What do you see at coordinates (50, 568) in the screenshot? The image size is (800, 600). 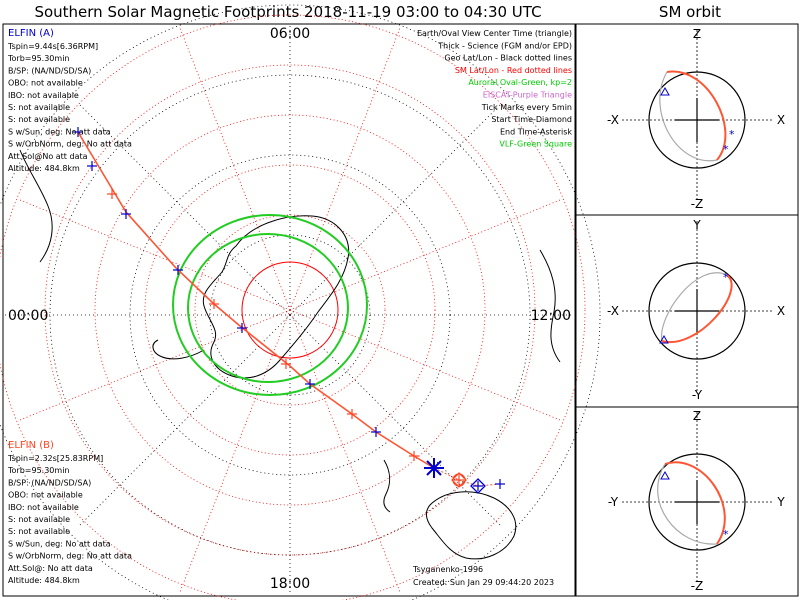 I see `elfin-b-line: Att.Sol@: No att data` at bounding box center [50, 568].